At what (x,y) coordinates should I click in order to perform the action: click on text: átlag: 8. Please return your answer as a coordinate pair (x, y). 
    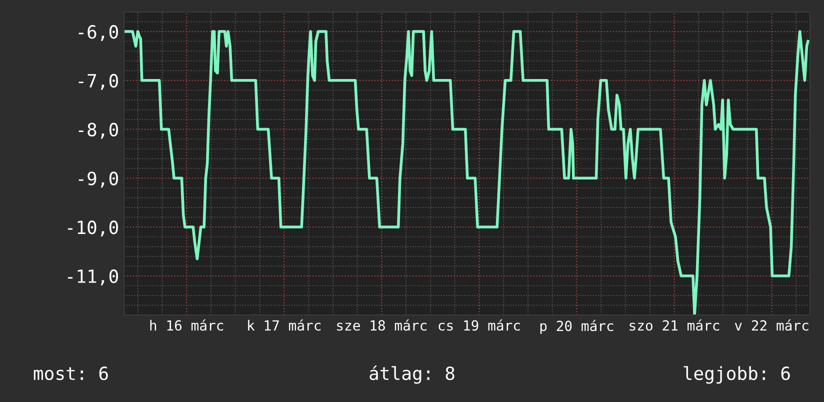
    Looking at the image, I should click on (412, 374).